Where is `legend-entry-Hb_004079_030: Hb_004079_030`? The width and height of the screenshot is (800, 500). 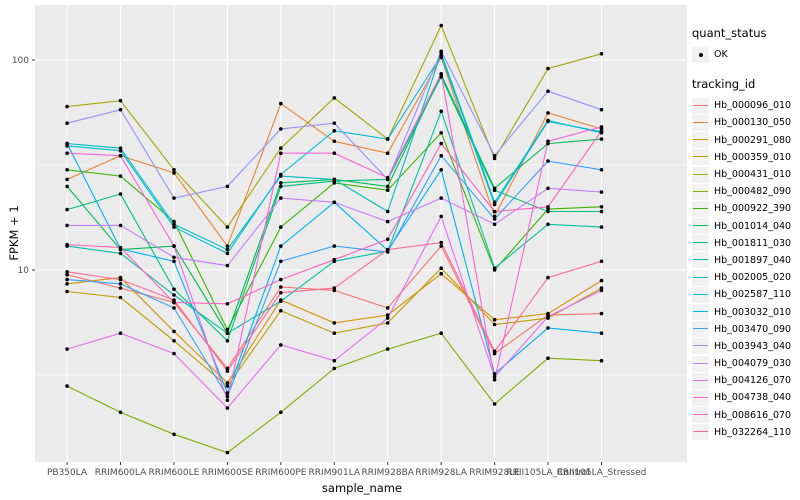
legend-entry-Hb_004079_030: Hb_004079_030 is located at coordinates (746, 363).